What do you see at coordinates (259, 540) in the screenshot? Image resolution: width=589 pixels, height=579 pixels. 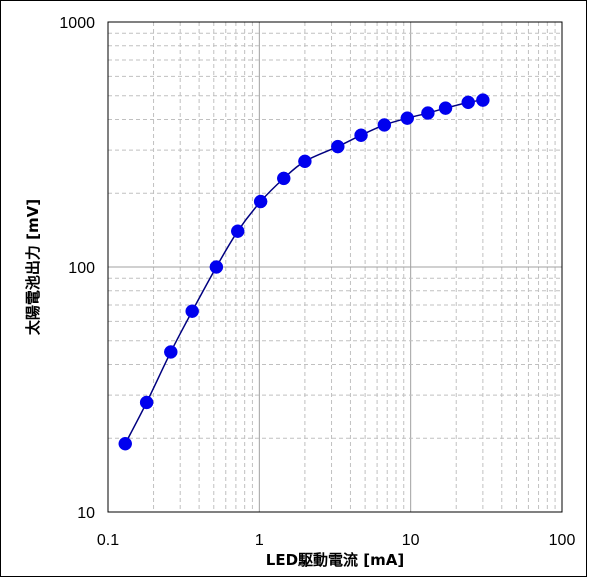 I see `x-tick-label: 1` at bounding box center [259, 540].